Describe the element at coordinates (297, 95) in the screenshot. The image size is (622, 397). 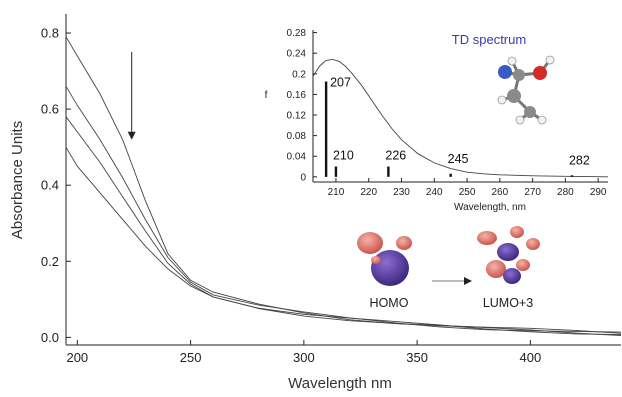
I see `inset-y-tick-label: 0.16` at that location.